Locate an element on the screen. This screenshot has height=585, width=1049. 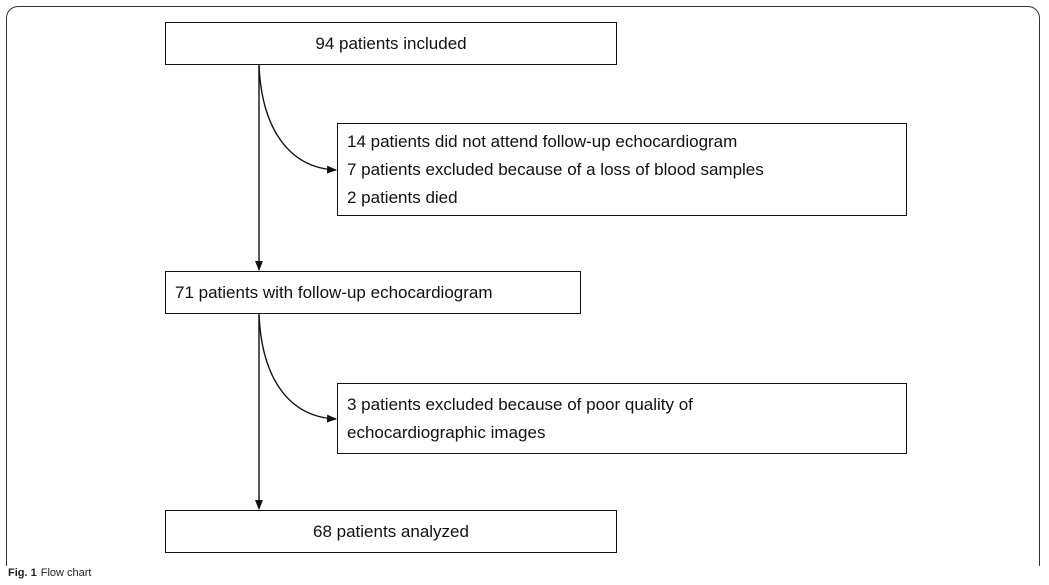
box-text: 2 patients died is located at coordinates (402, 197).